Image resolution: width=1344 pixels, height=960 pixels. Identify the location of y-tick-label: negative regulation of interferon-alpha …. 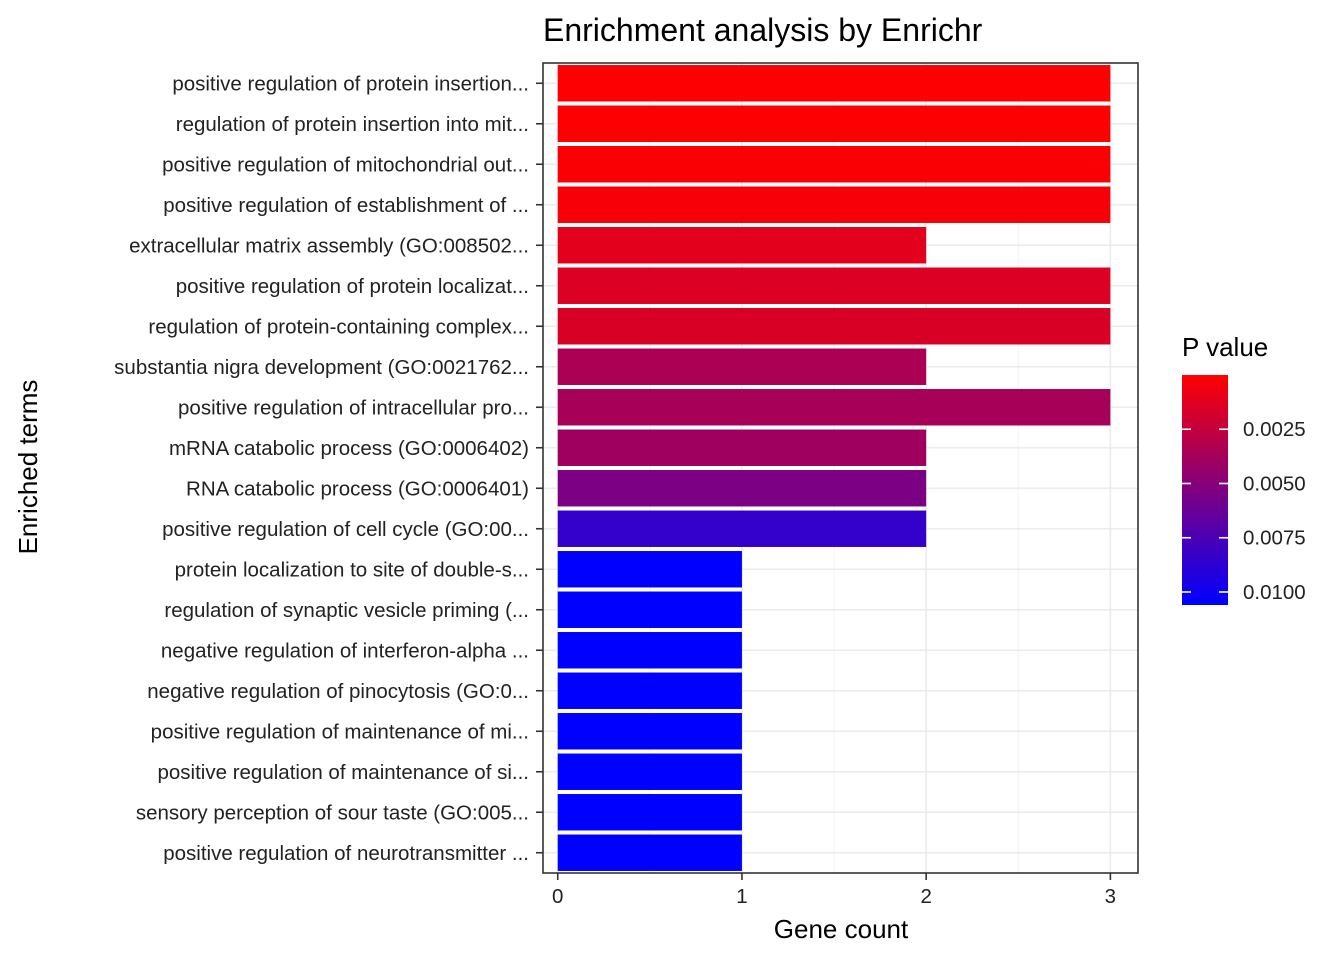
(345, 650).